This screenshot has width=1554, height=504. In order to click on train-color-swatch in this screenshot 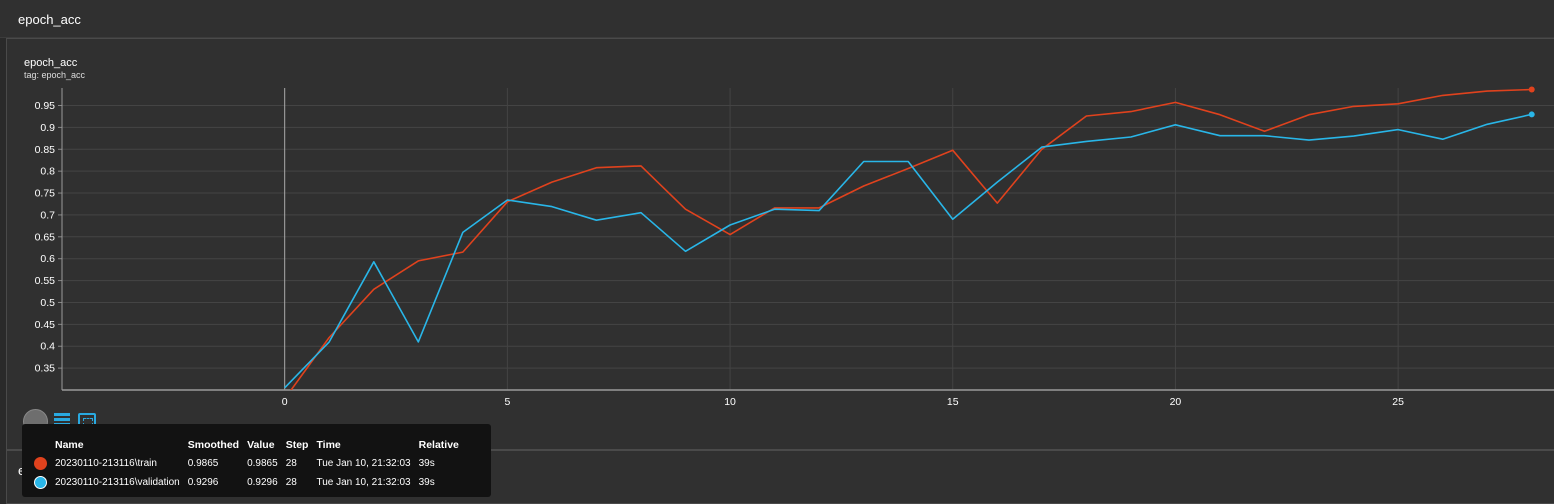, I will do `click(40, 463)`.